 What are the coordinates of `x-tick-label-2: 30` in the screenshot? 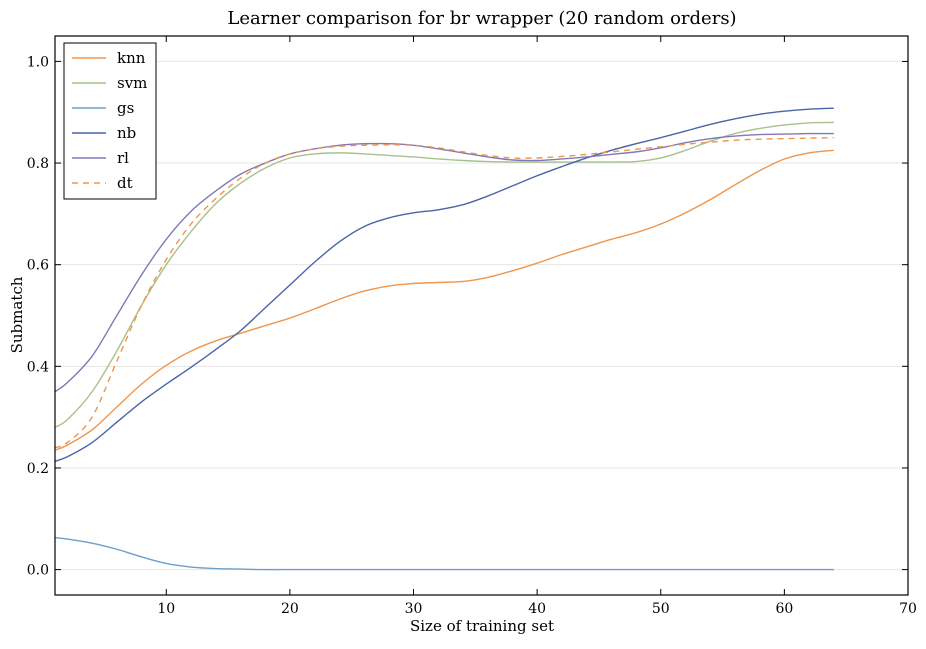 It's located at (414, 609).